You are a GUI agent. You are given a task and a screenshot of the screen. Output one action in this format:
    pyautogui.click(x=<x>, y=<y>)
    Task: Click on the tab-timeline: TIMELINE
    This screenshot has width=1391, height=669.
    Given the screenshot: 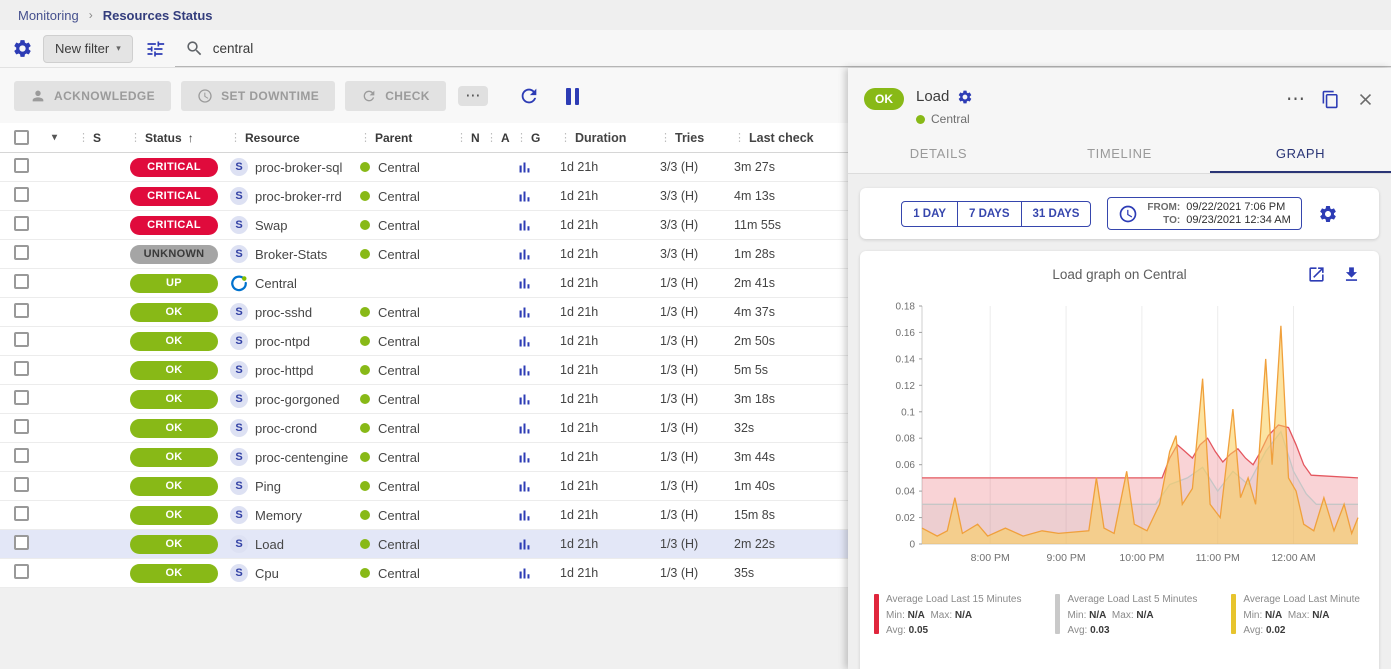 What is the action you would take?
    pyautogui.click(x=1119, y=153)
    